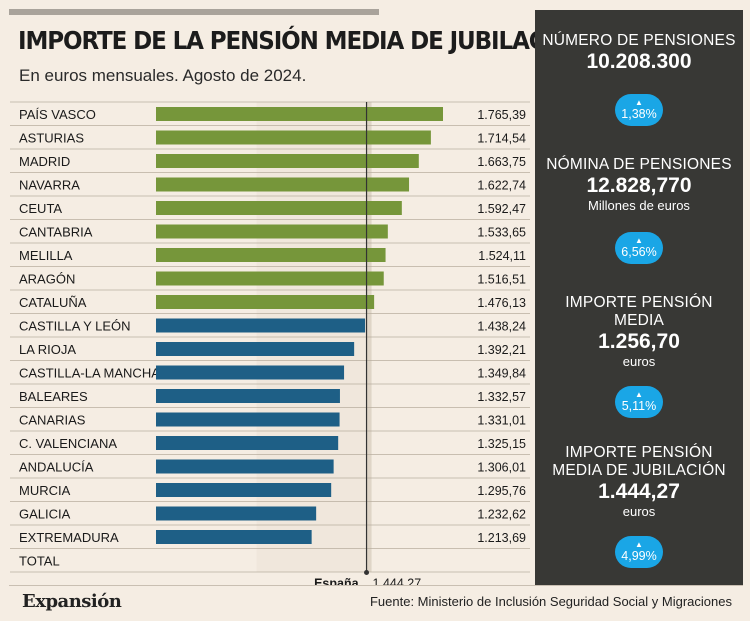  I want to click on category-label: CATALUÑA, so click(53, 302).